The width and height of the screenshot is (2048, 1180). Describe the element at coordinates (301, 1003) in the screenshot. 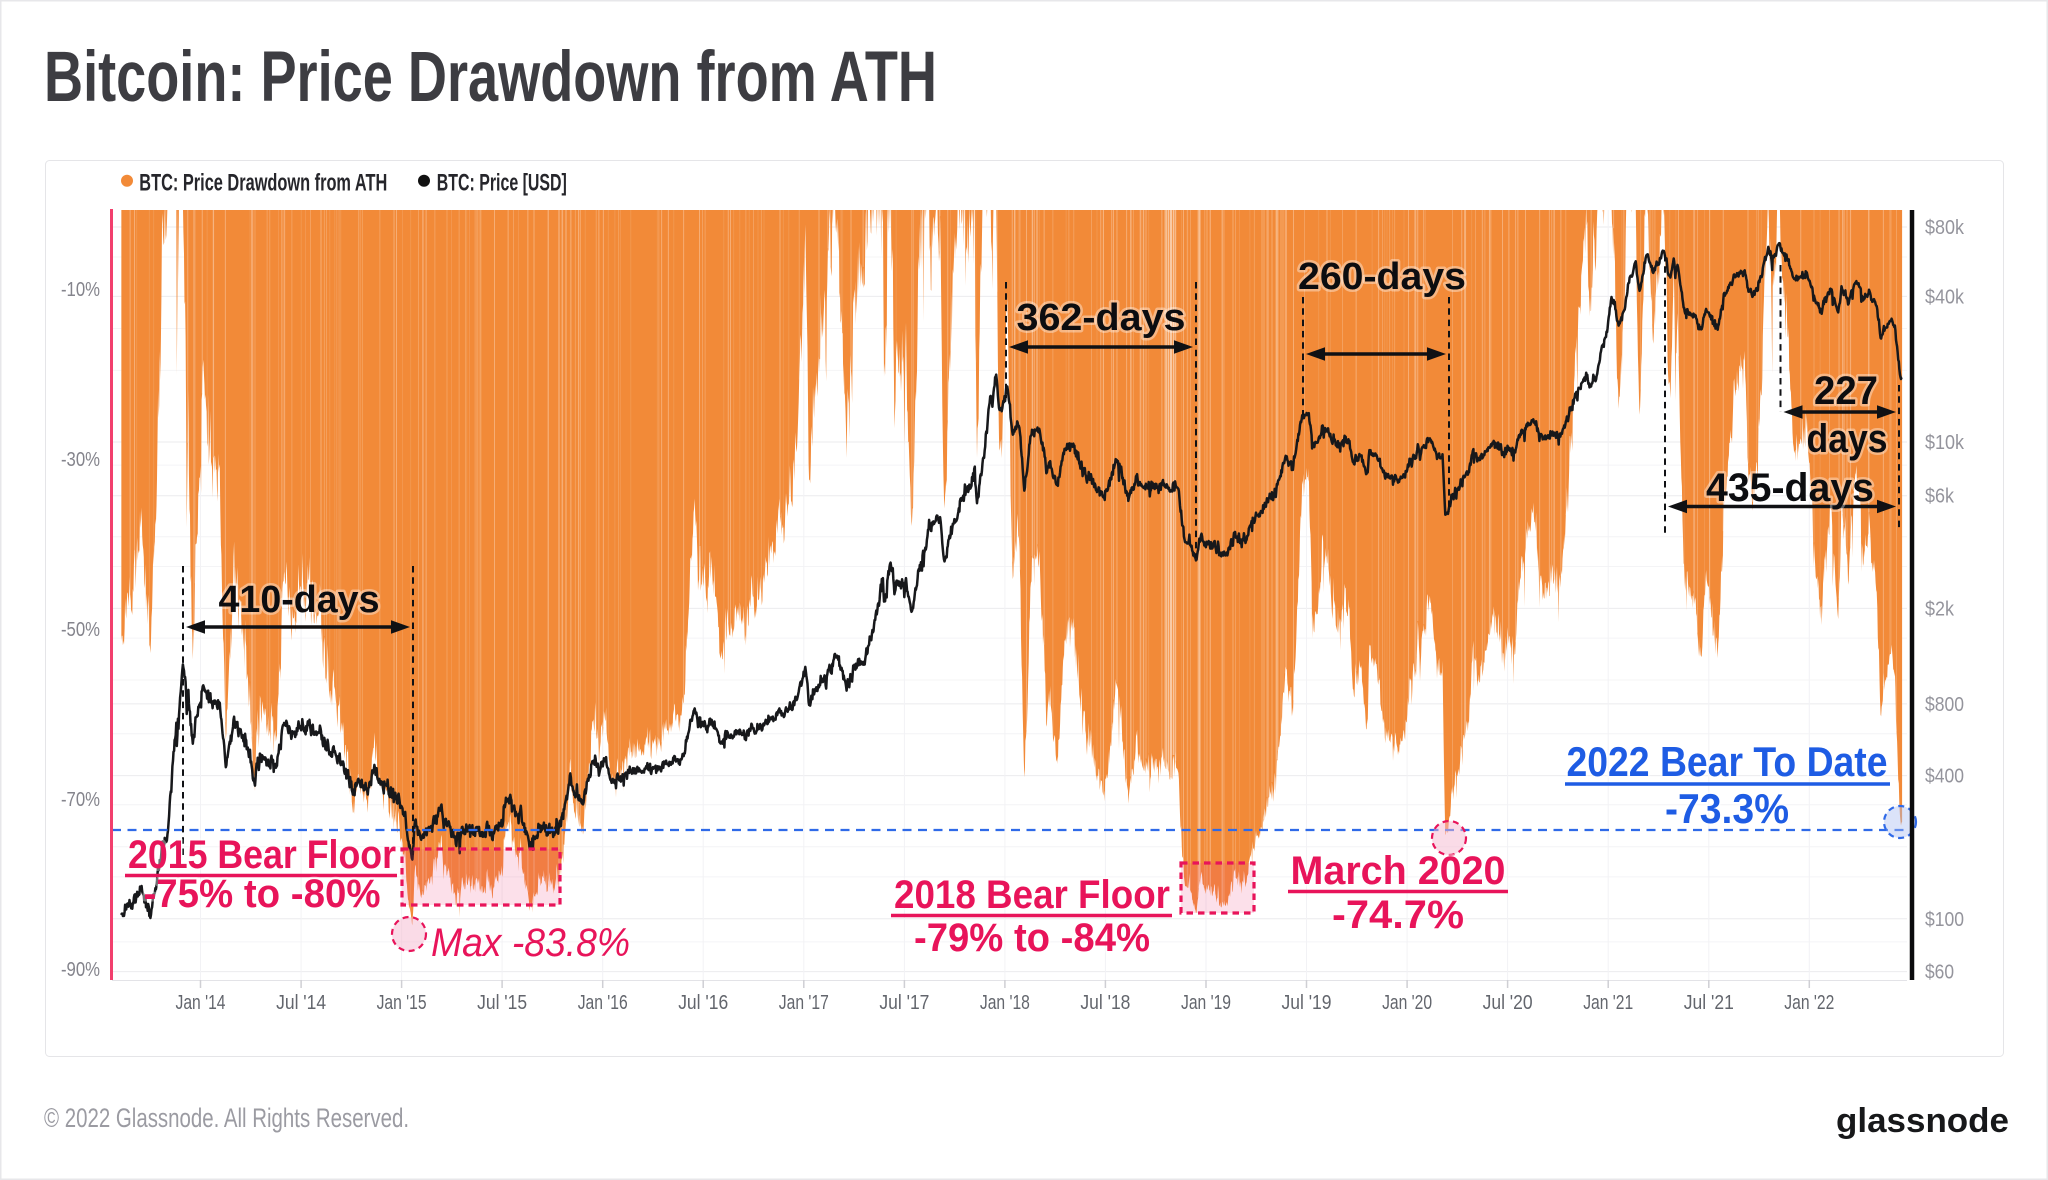

I see `svg-text: Jul '14` at that location.